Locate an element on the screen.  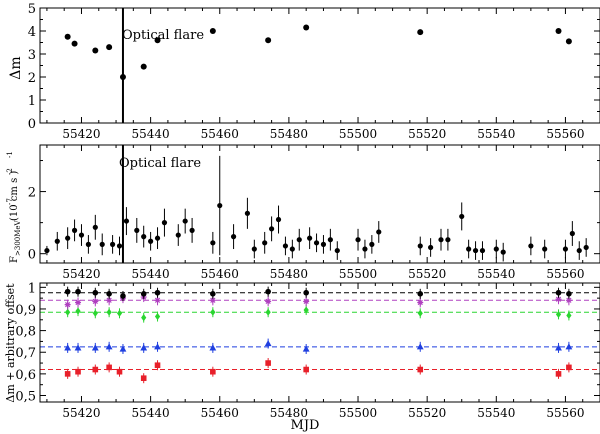
flux-subscript: >300MeV is located at coordinates (18, 237).